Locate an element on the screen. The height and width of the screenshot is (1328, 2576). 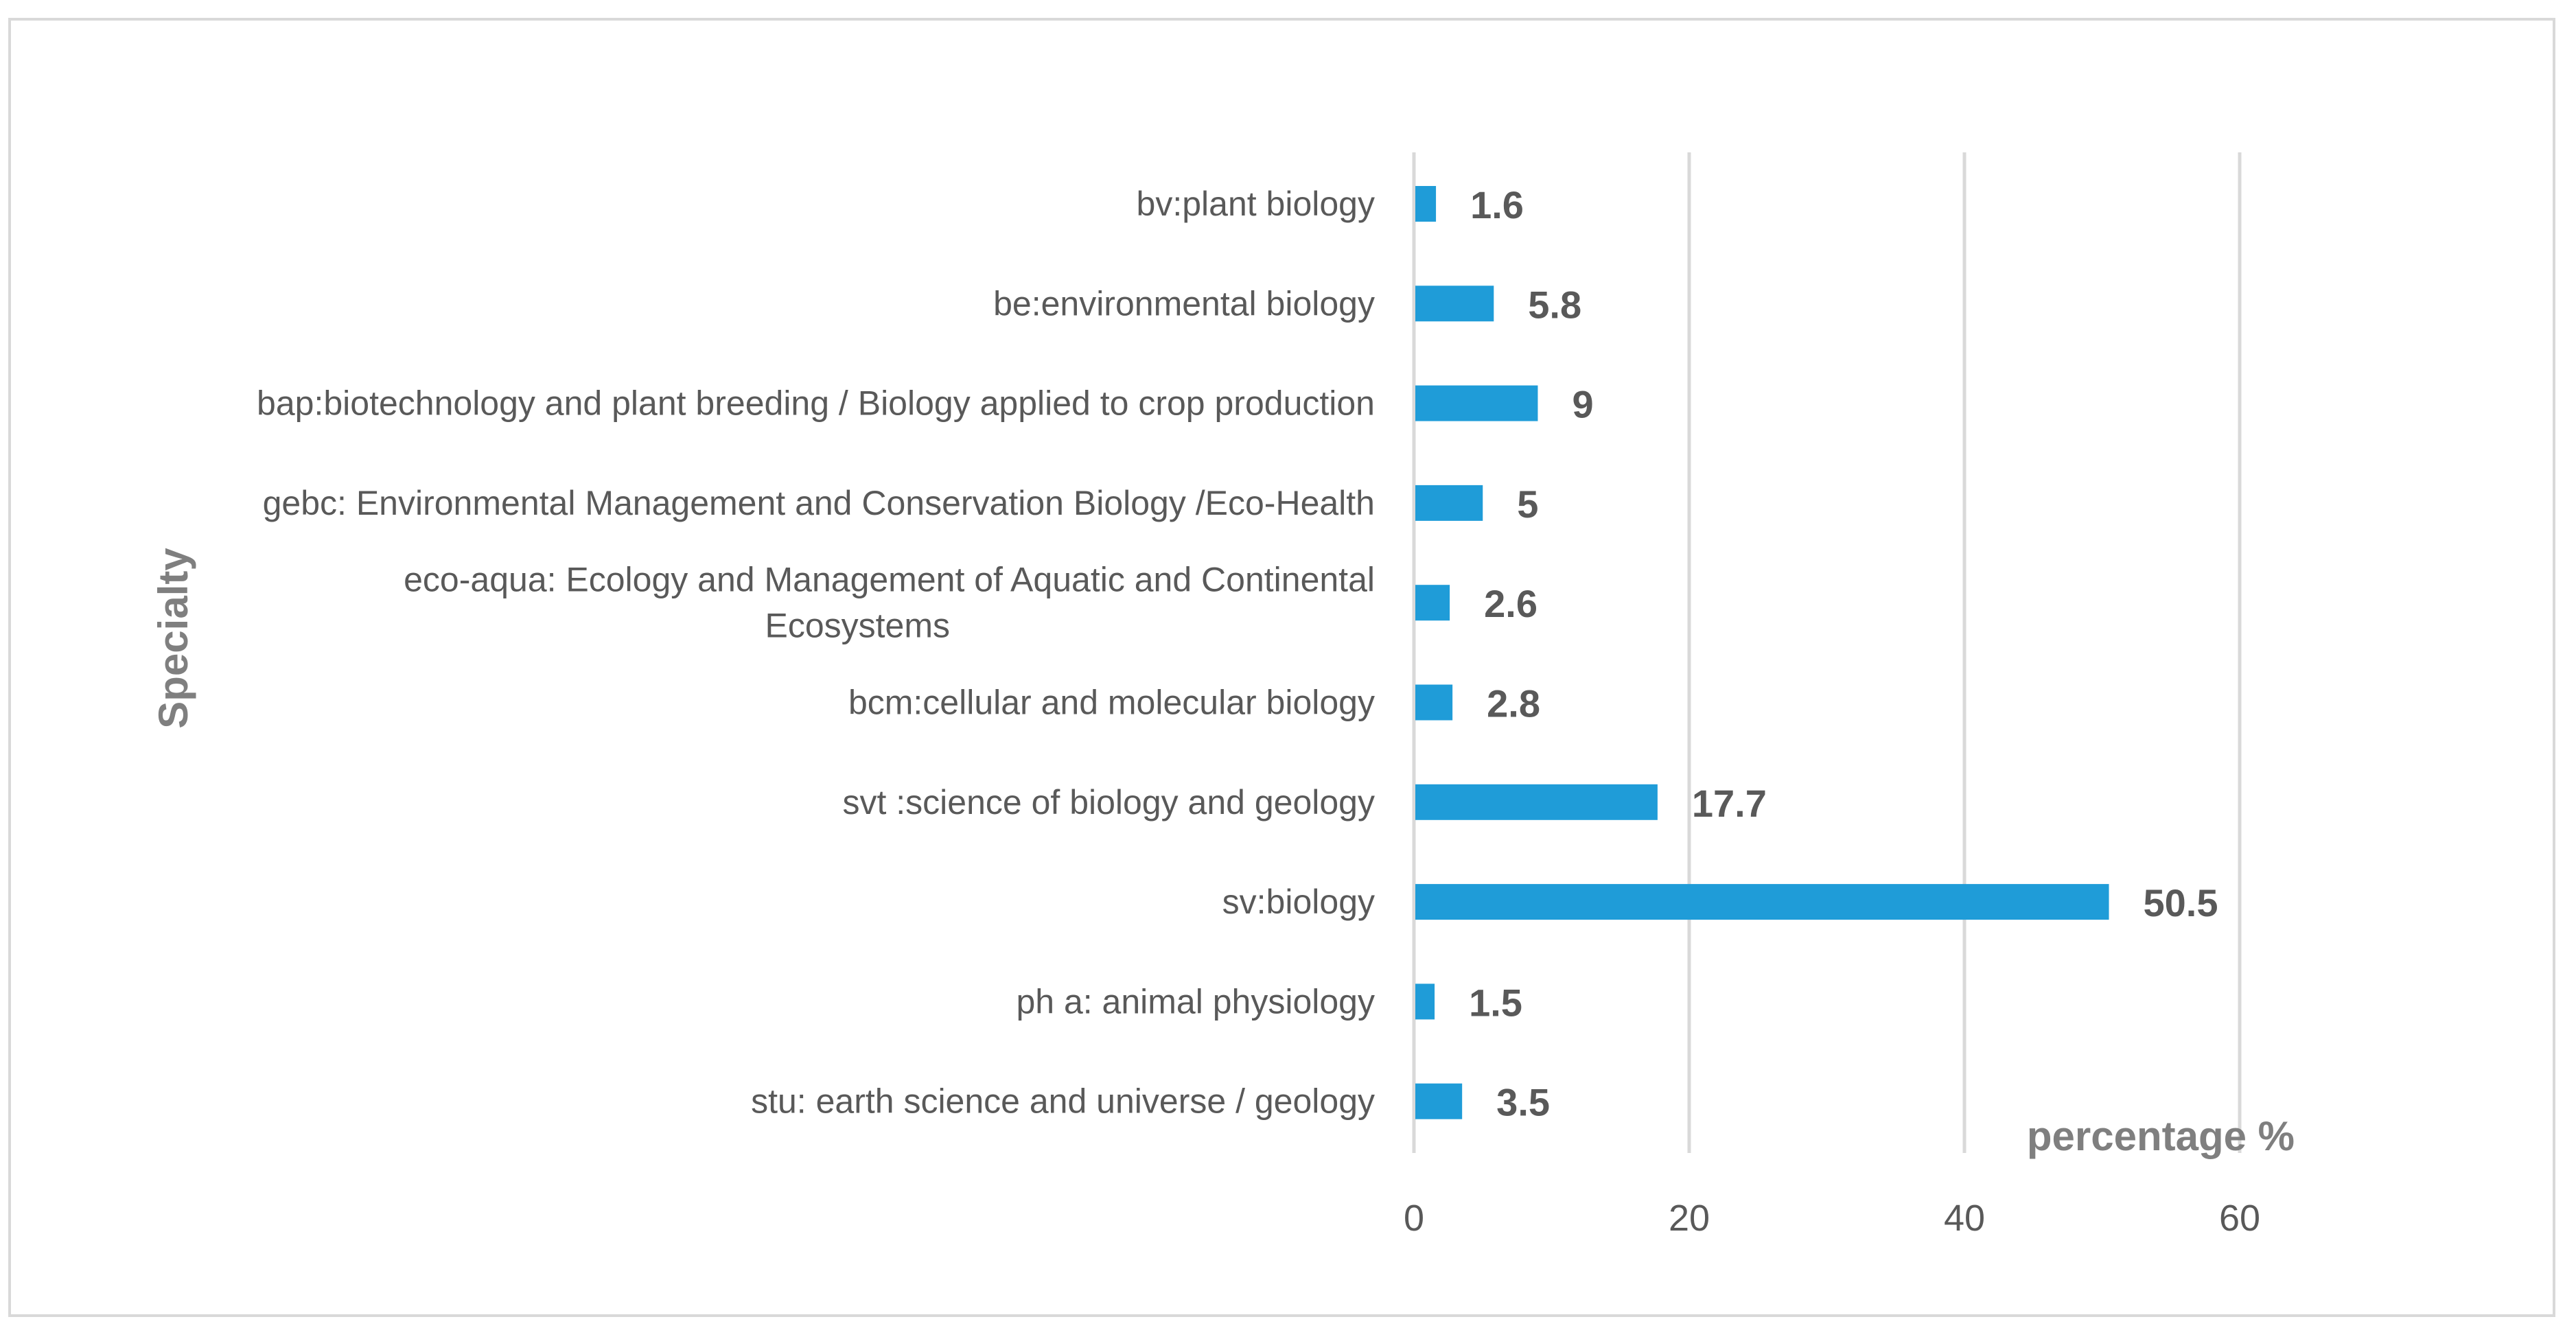
category-label: ph a: animal physiology is located at coordinates (1195, 1002).